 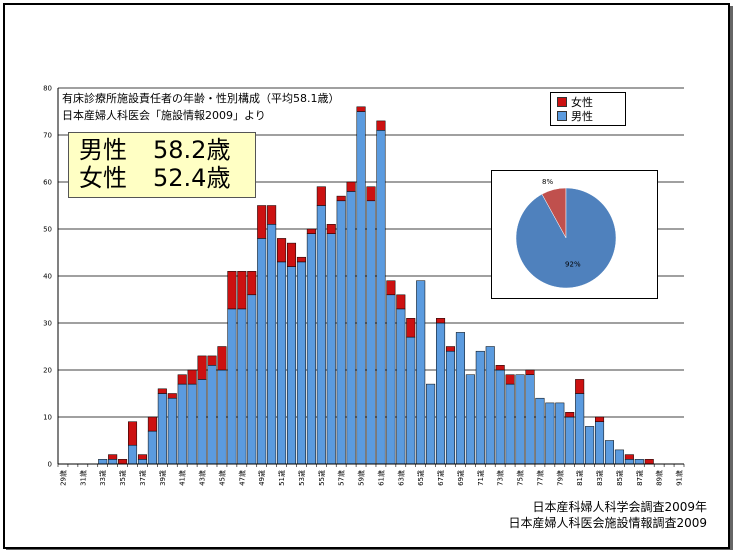 What do you see at coordinates (47, 136) in the screenshot?
I see `y-tick-label: 70` at bounding box center [47, 136].